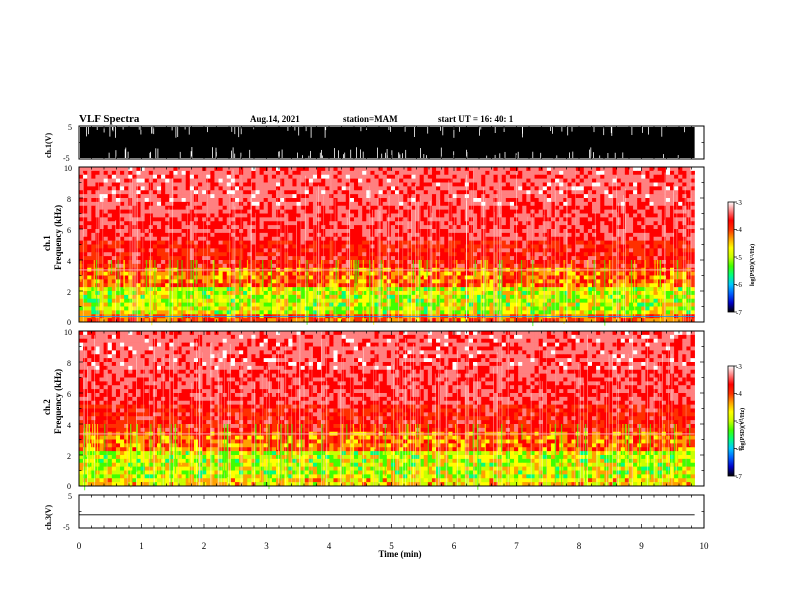  I want to click on station-label: station=MAM, so click(370, 119).